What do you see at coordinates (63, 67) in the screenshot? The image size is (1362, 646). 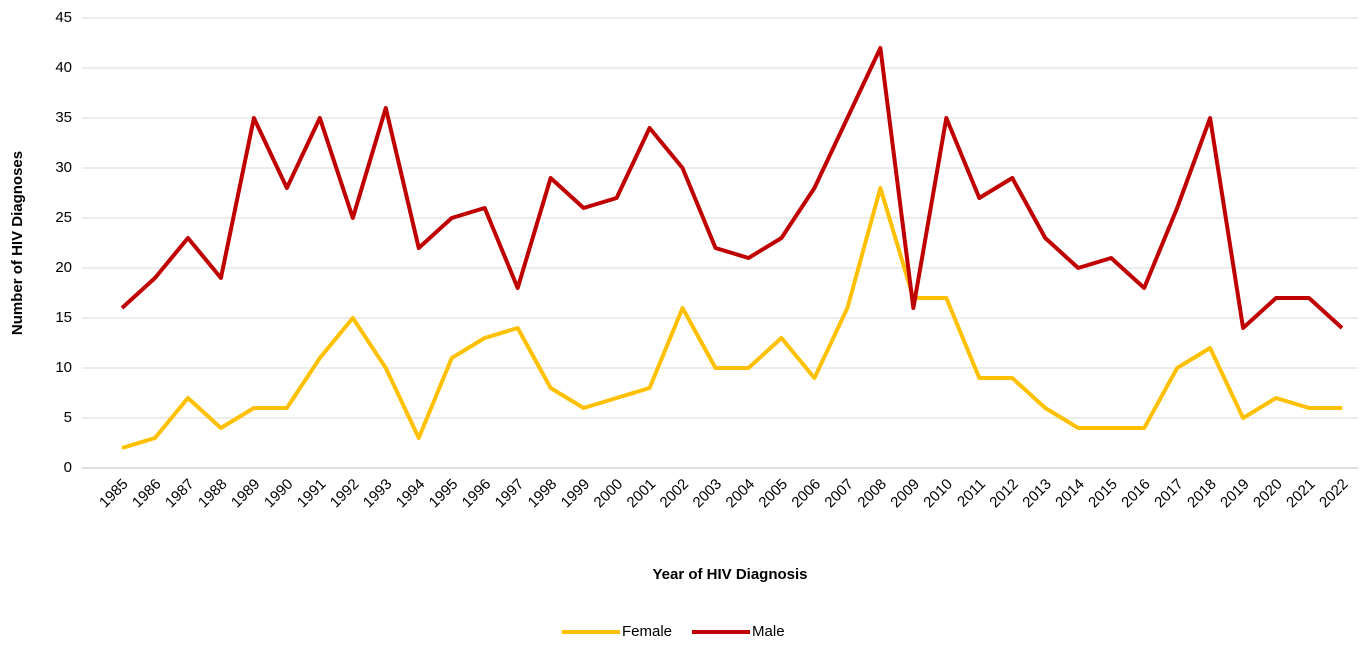 I see `y-tick-label: 40` at bounding box center [63, 67].